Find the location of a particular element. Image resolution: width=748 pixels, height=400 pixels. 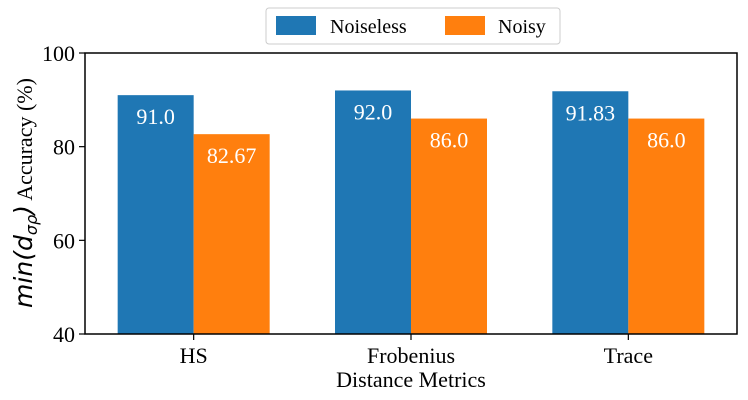

data-label-noiseless-hs: 91.0 is located at coordinates (155, 116).